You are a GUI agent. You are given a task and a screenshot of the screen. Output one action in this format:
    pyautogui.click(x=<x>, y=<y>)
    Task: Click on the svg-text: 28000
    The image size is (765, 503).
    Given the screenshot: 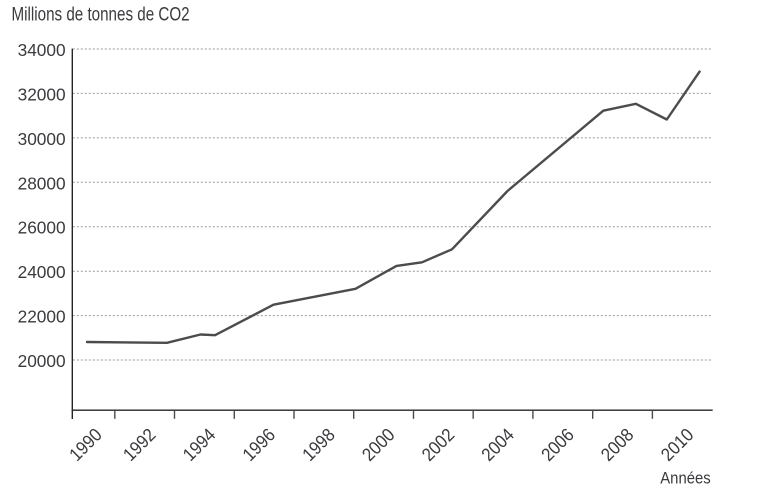 What is the action you would take?
    pyautogui.click(x=42, y=183)
    